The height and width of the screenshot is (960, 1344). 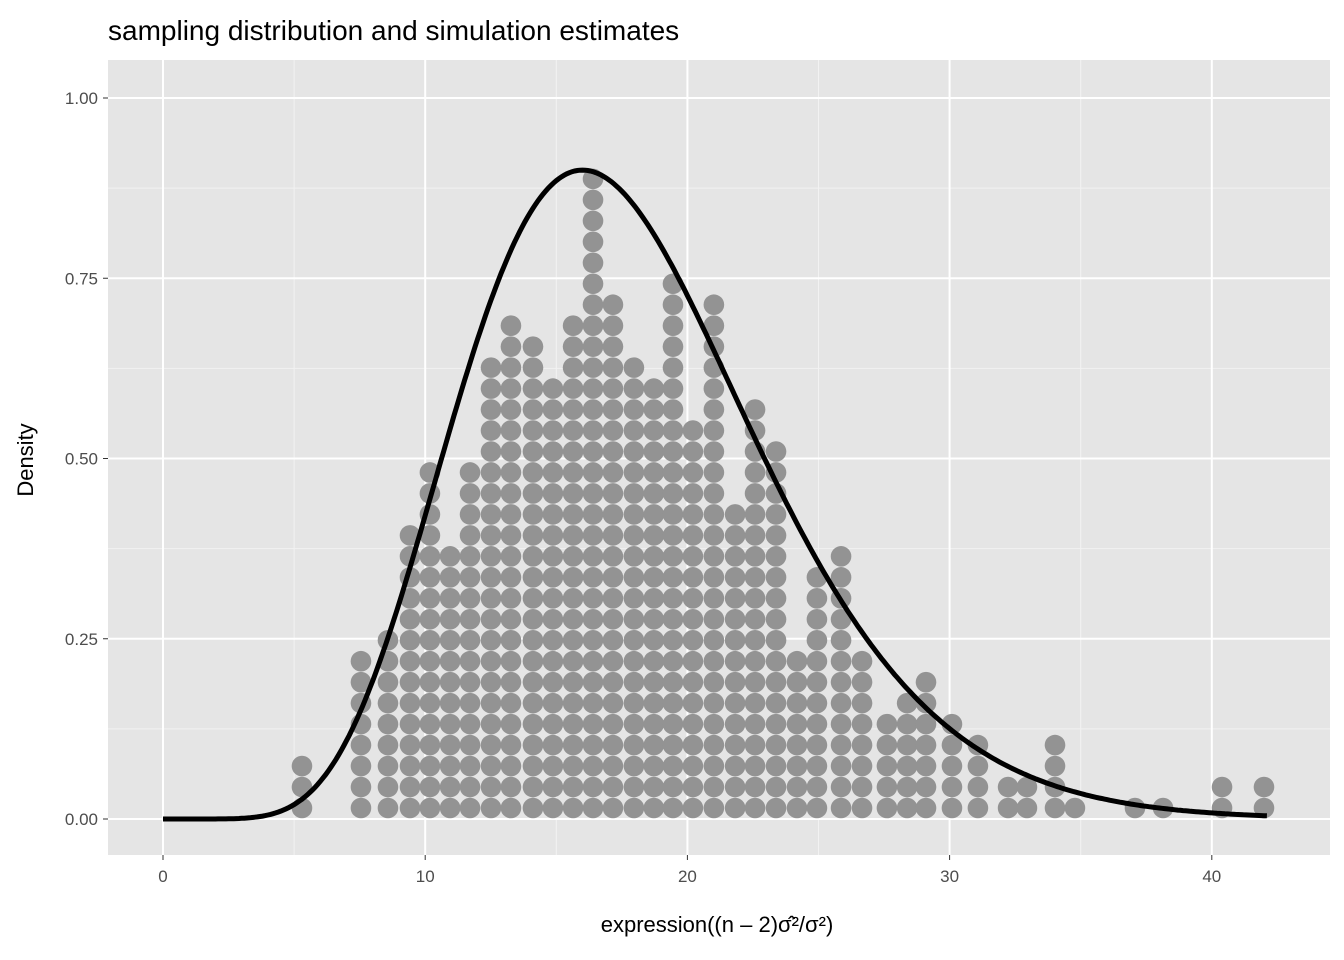 What do you see at coordinates (162, 876) in the screenshot?
I see `x-tick-label: 0` at bounding box center [162, 876].